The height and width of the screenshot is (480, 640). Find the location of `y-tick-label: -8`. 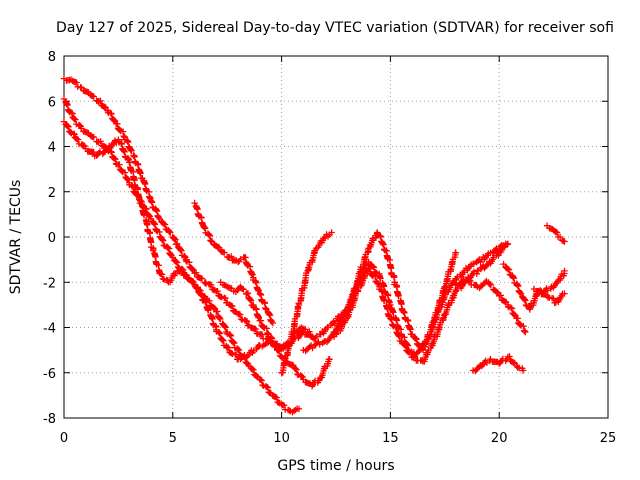

y-tick-label: -8 is located at coordinates (49, 419).